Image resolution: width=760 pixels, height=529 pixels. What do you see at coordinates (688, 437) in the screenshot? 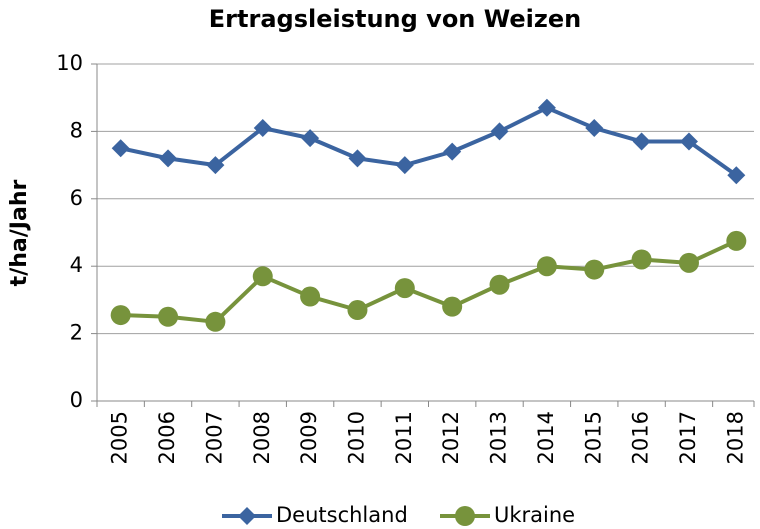
I see `x-tick-label: 2017` at bounding box center [688, 437].